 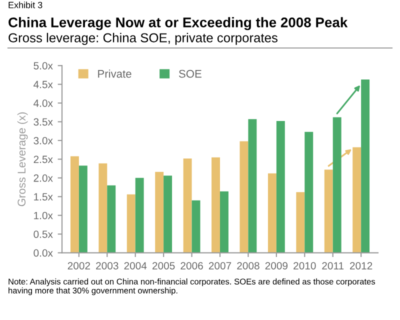 What do you see at coordinates (276, 266) in the screenshot?
I see `x-tick-label: 2009` at bounding box center [276, 266].